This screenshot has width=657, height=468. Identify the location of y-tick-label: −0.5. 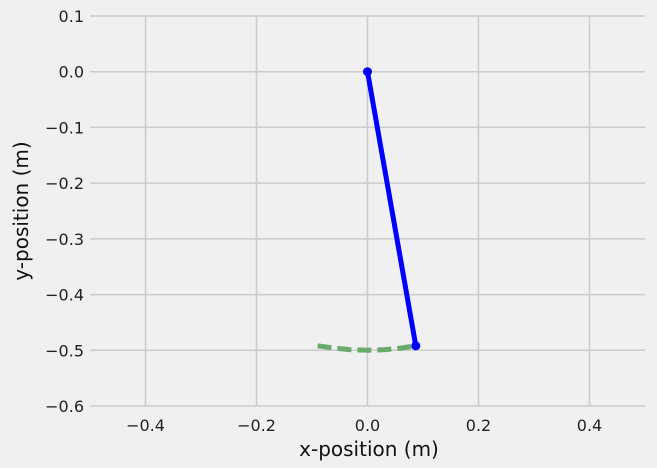
(64, 350).